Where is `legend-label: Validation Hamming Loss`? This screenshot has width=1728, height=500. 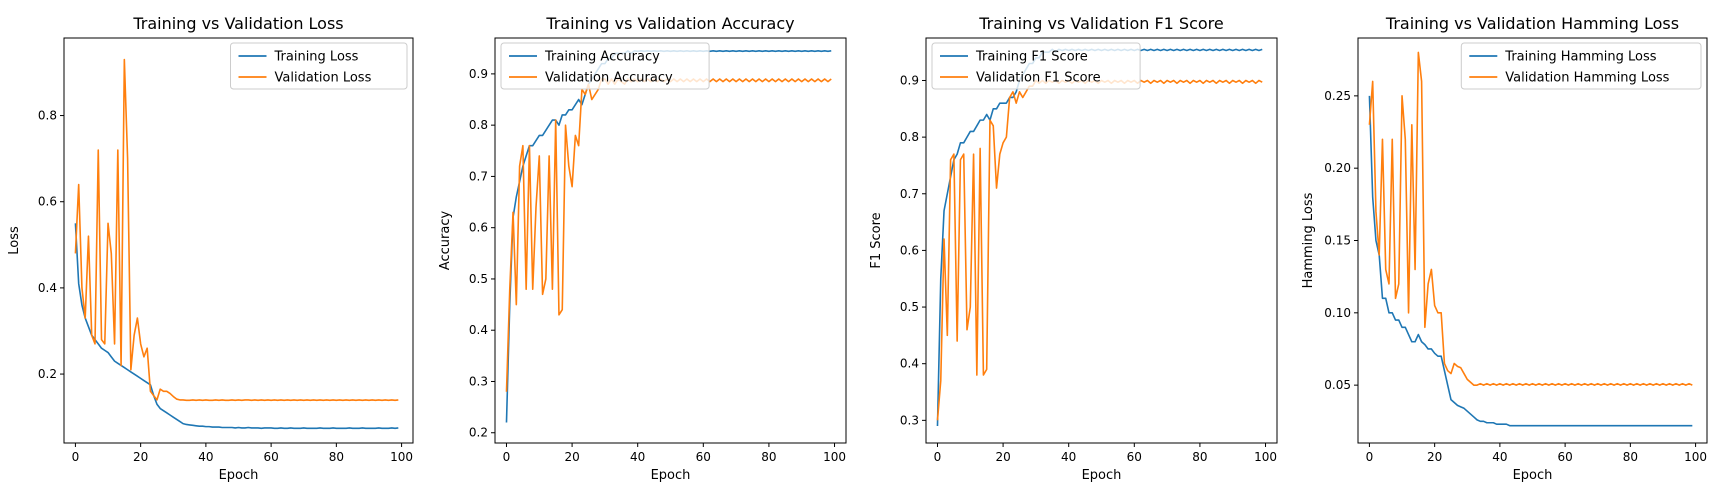
legend-label: Validation Hamming Loss is located at coordinates (1587, 78).